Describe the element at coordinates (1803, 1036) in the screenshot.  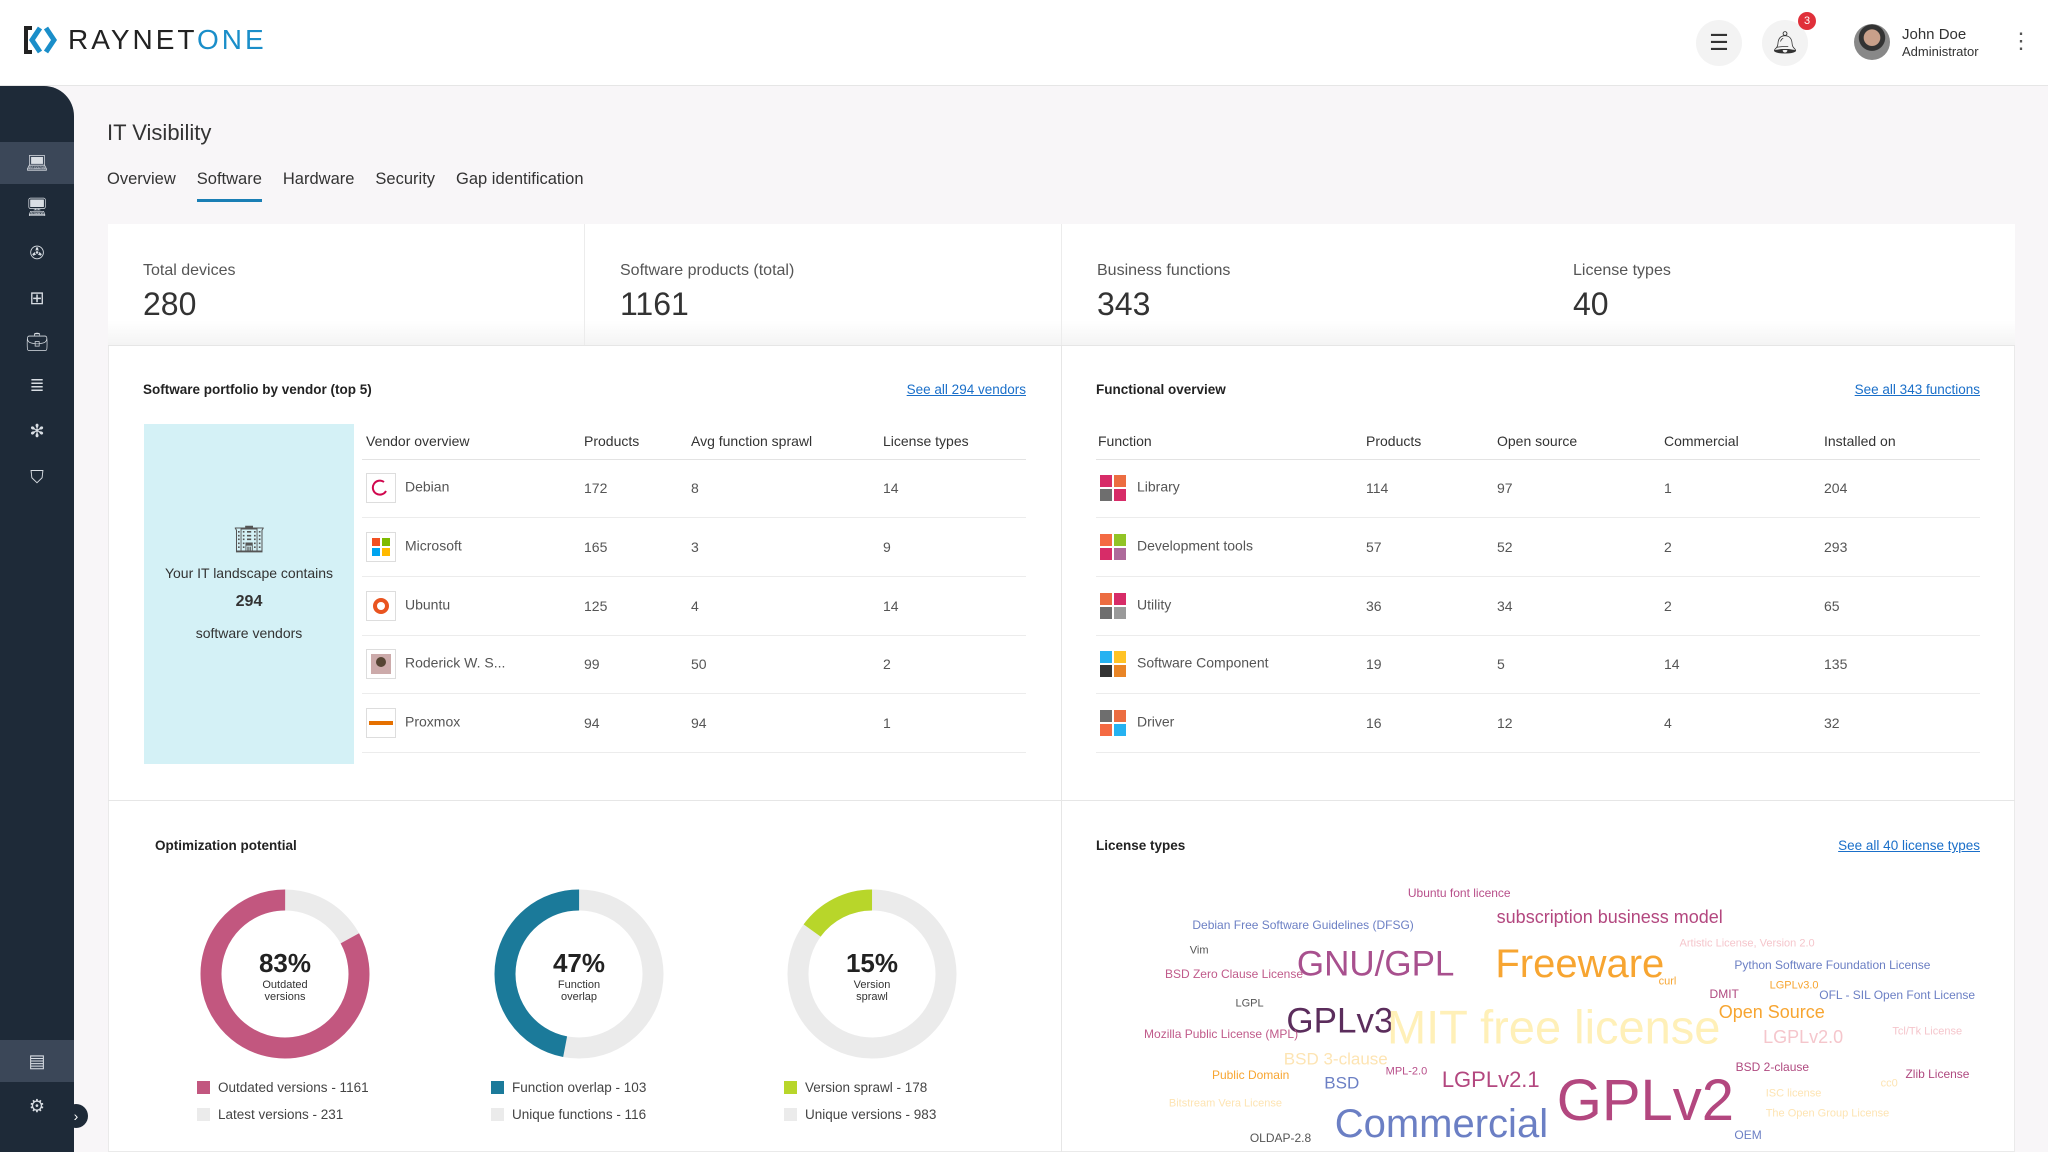
I see `license-word: LGPLv2.0` at that location.